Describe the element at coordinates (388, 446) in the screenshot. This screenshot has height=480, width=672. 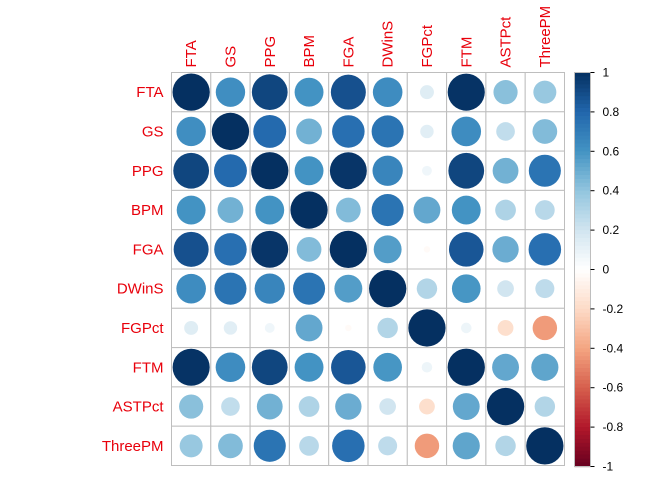
I see `correlation-circle-ThreePM-DWinS` at that location.